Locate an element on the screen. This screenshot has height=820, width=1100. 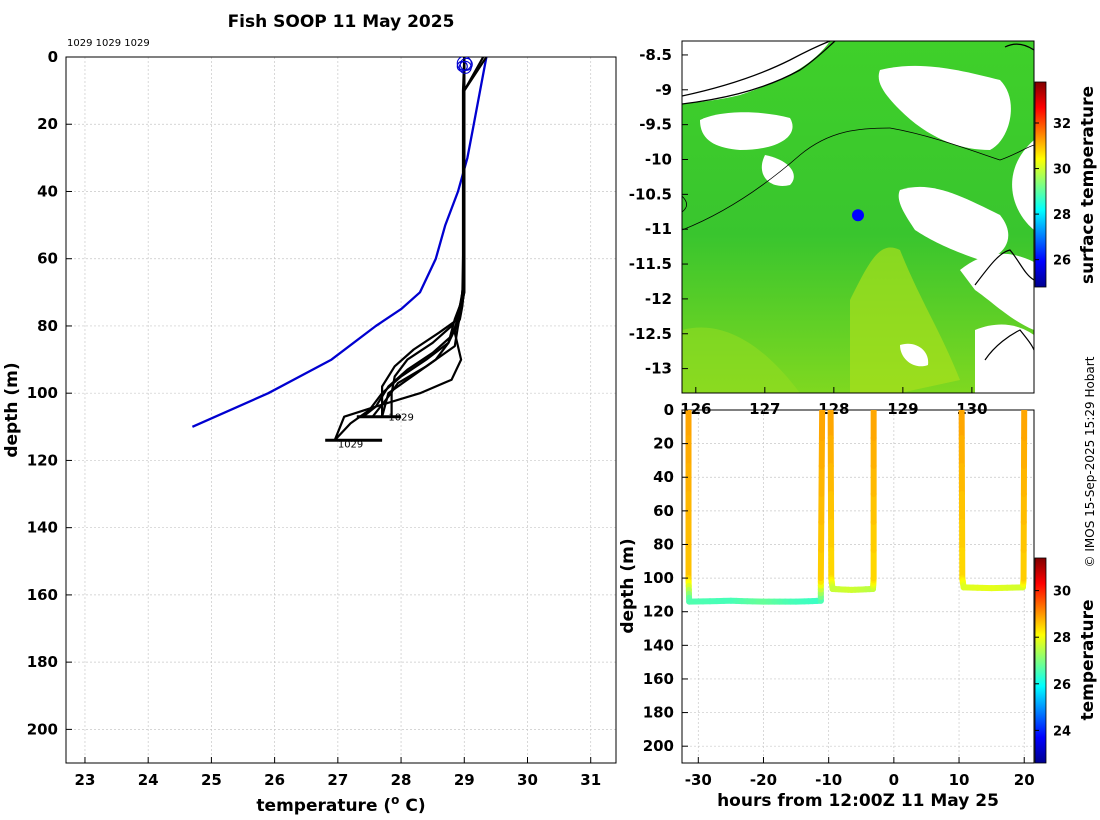
map-lat-ticks: -8.5 -9 -9.5 -10 -10.5 -11 -11.5 -12 -12.5 -13 is located at coordinates (658, 212).